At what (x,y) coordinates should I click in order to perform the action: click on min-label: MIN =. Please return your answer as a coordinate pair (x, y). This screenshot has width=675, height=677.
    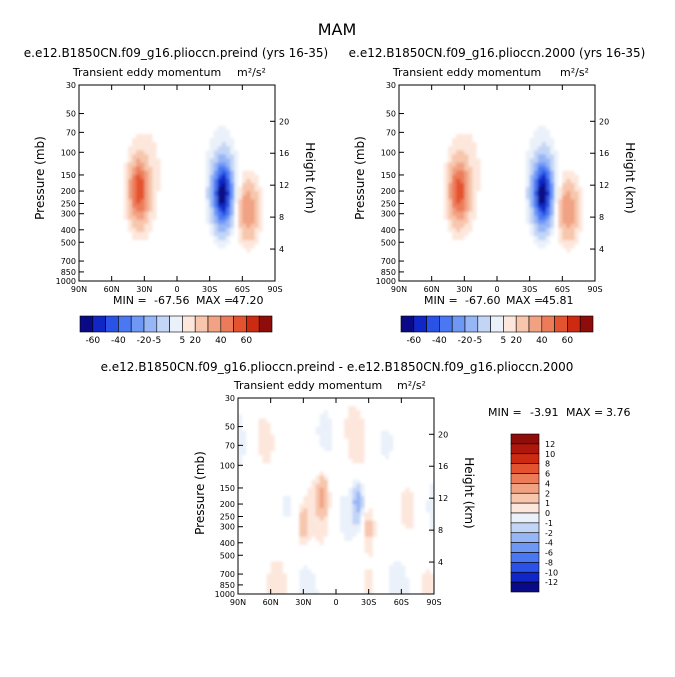
    Looking at the image, I should click on (441, 300).